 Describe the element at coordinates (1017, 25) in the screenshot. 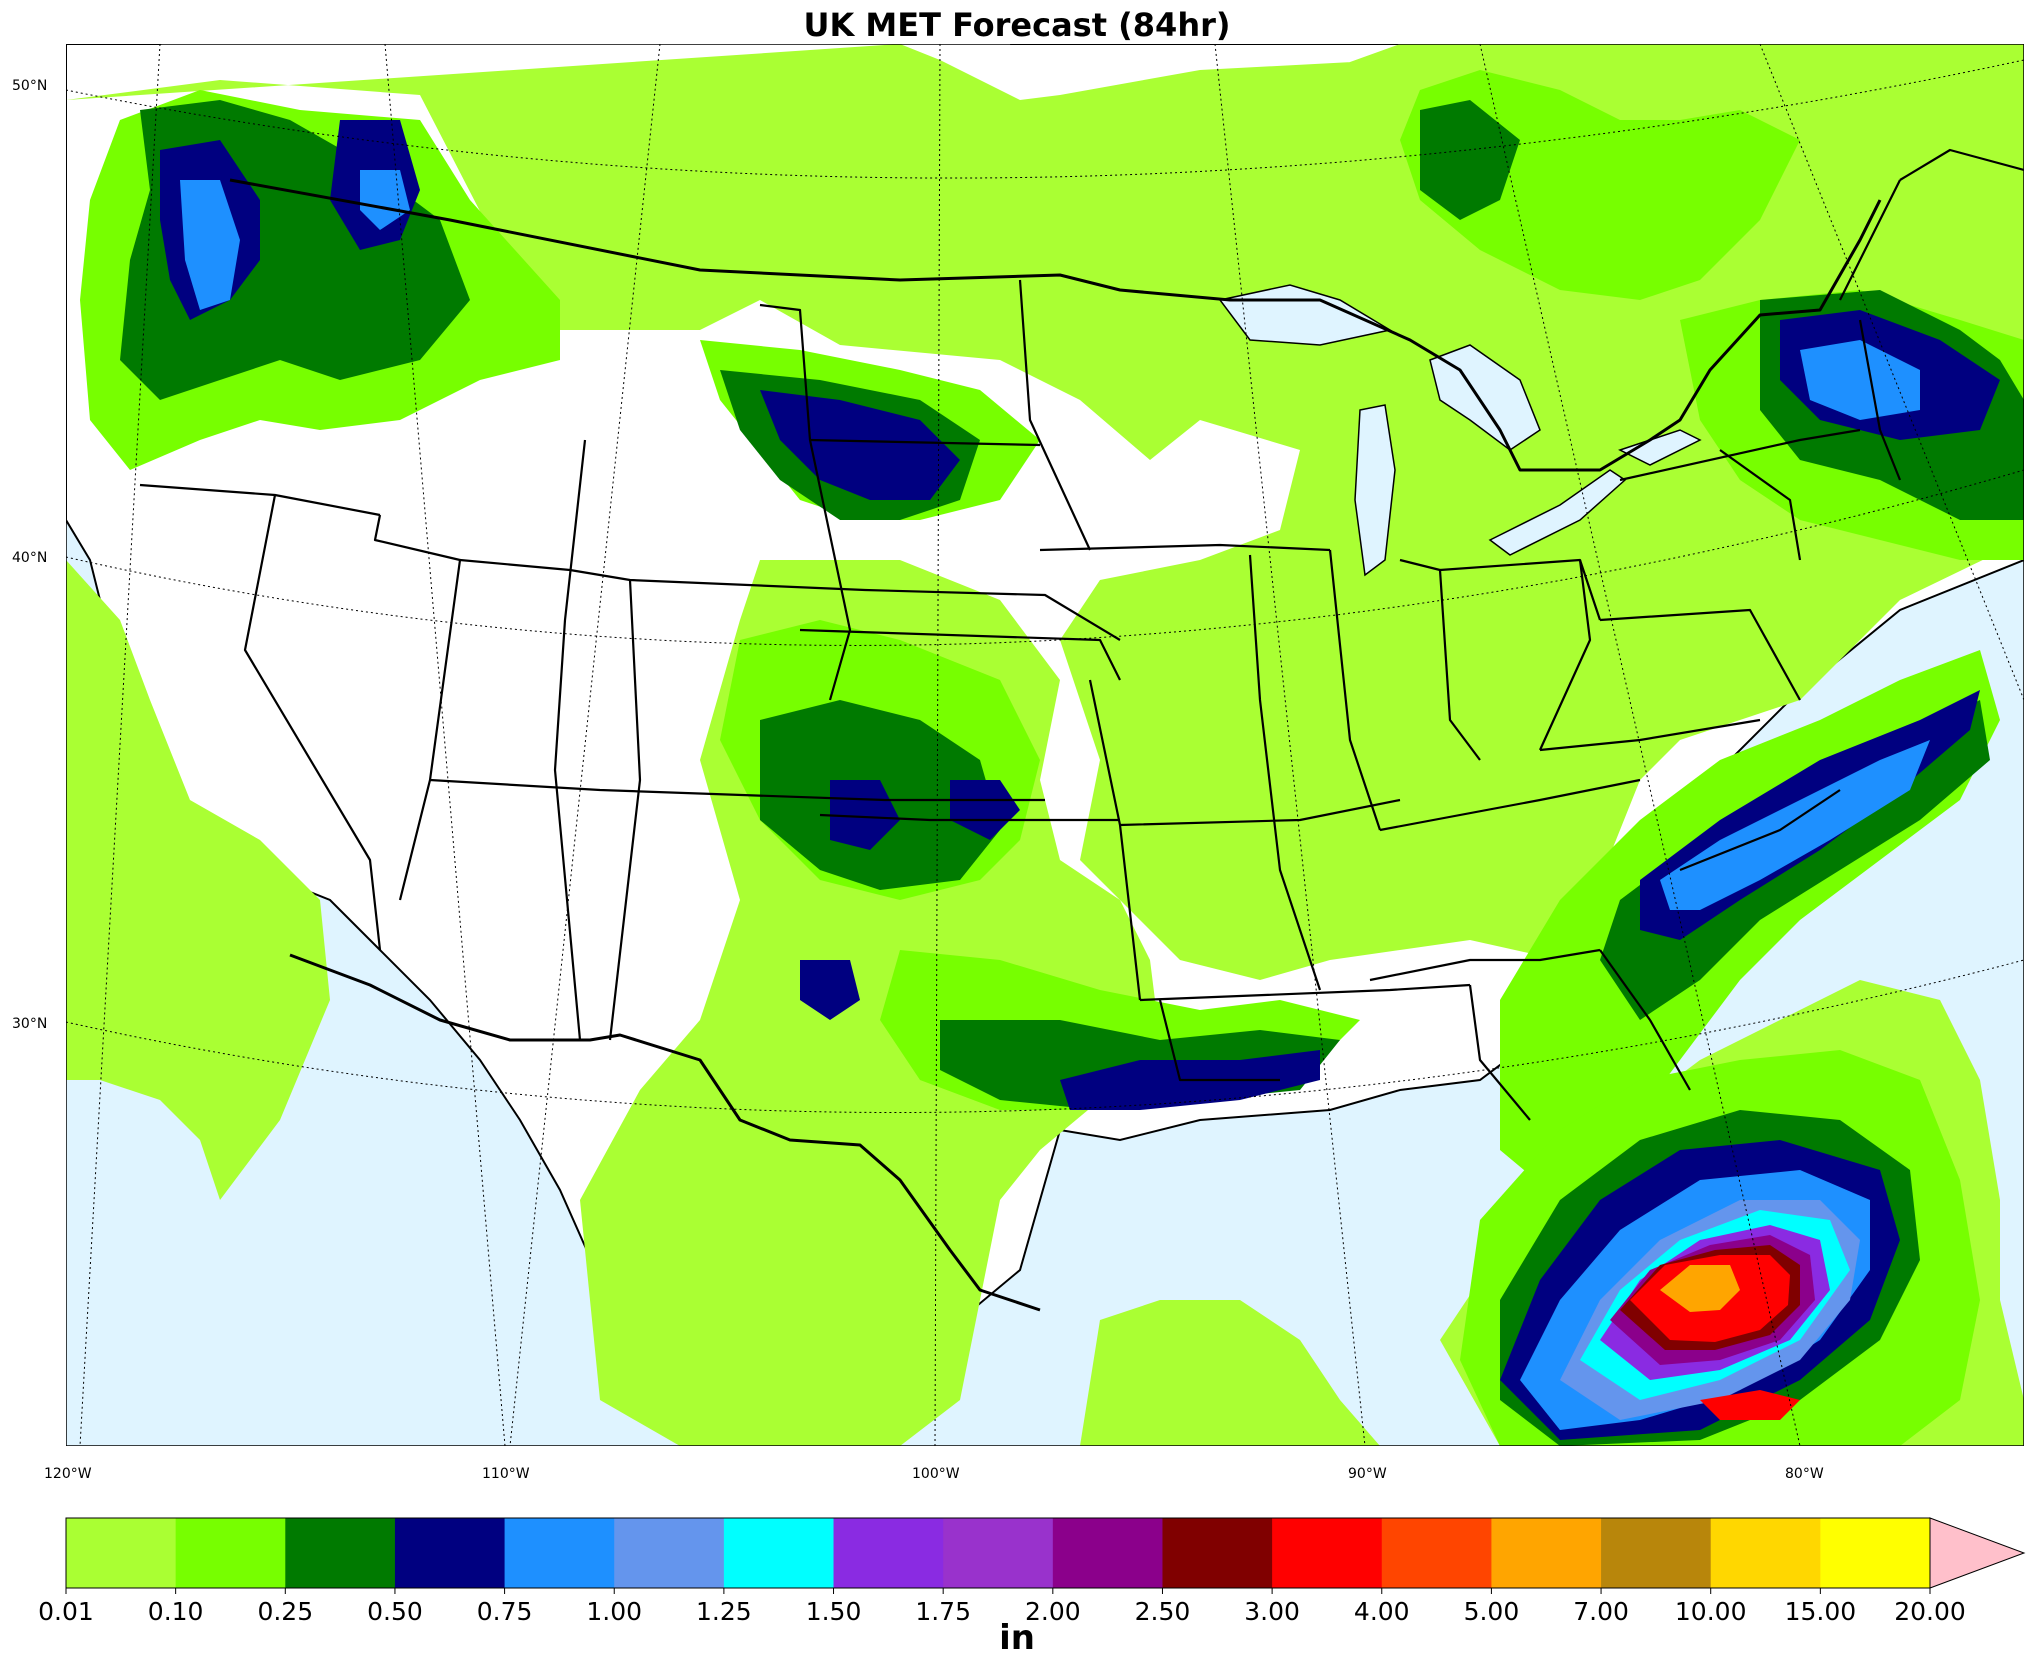

I see `chart-title: UK MET Forecast (84hr)` at that location.